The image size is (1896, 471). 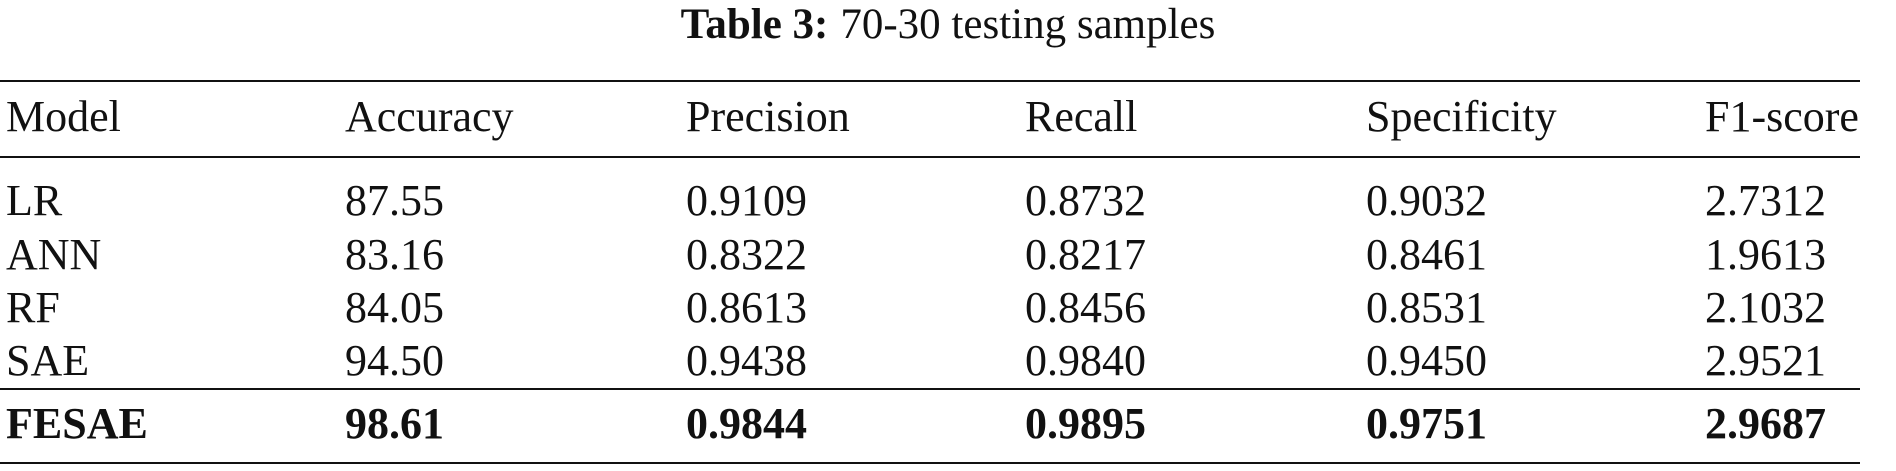 What do you see at coordinates (1426, 254) in the screenshot?
I see `table-cell: 0.8461` at bounding box center [1426, 254].